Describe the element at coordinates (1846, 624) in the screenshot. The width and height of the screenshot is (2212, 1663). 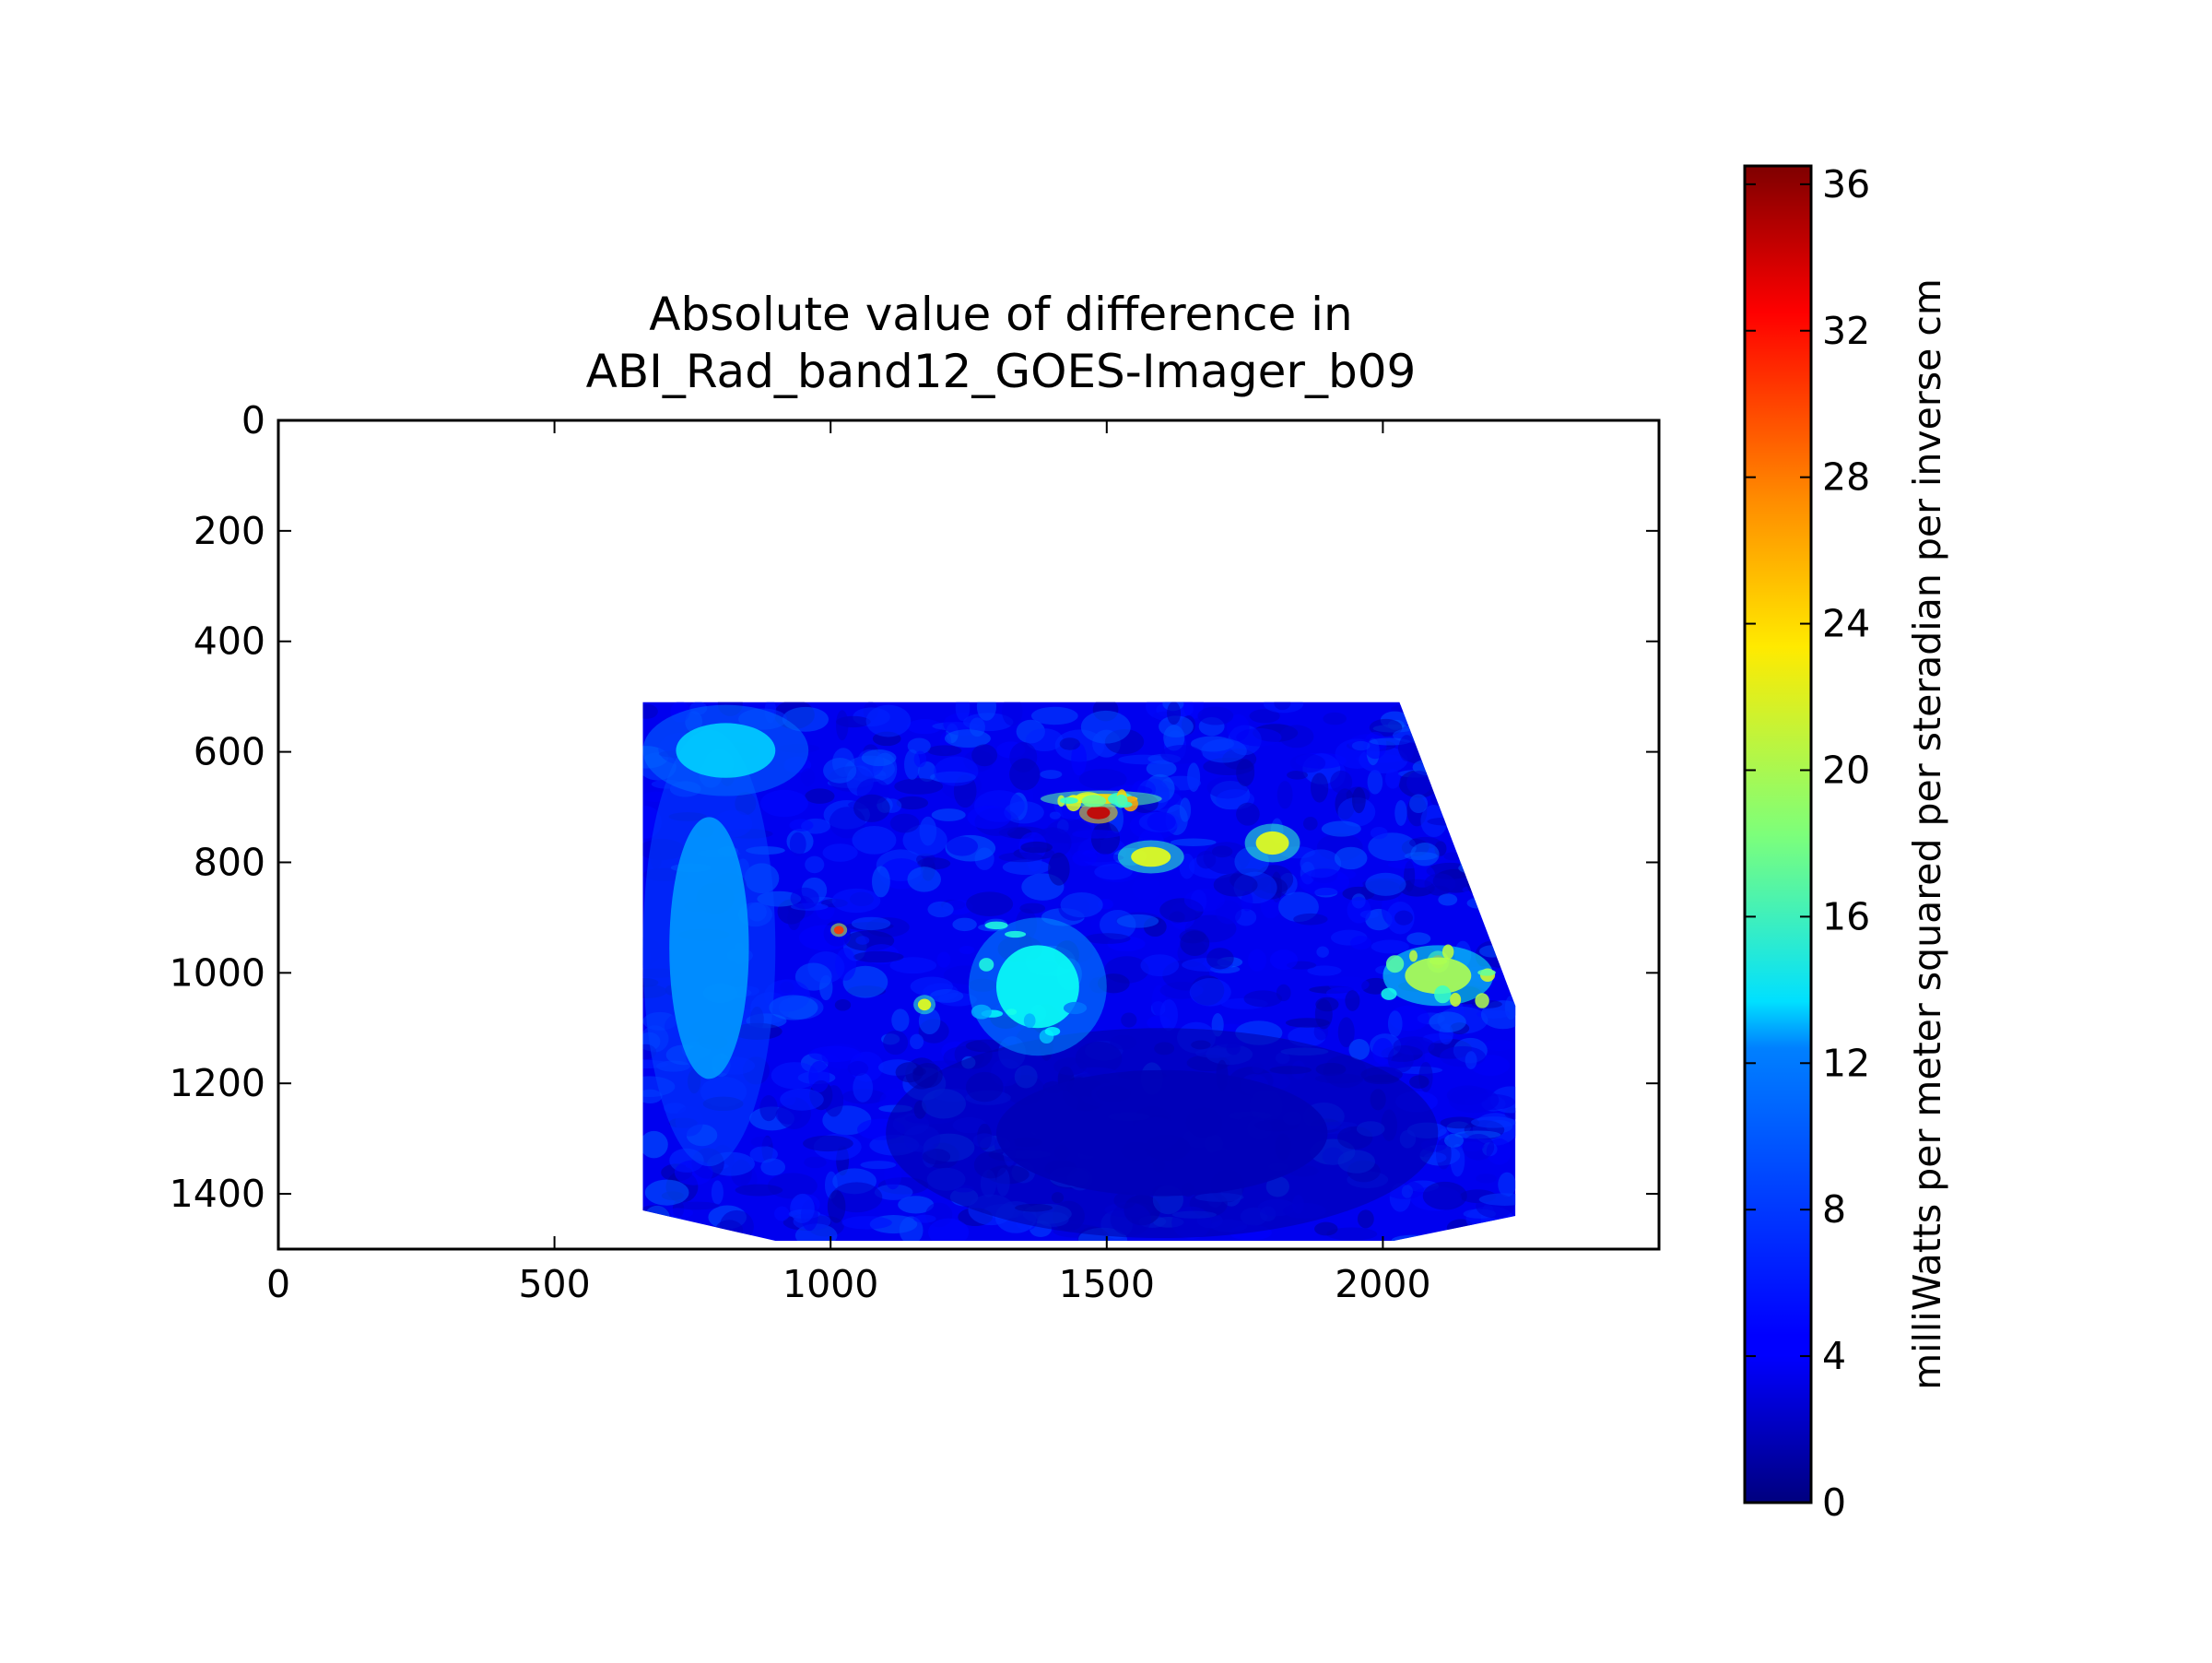
I see `colorbar-tick-label: 24` at that location.